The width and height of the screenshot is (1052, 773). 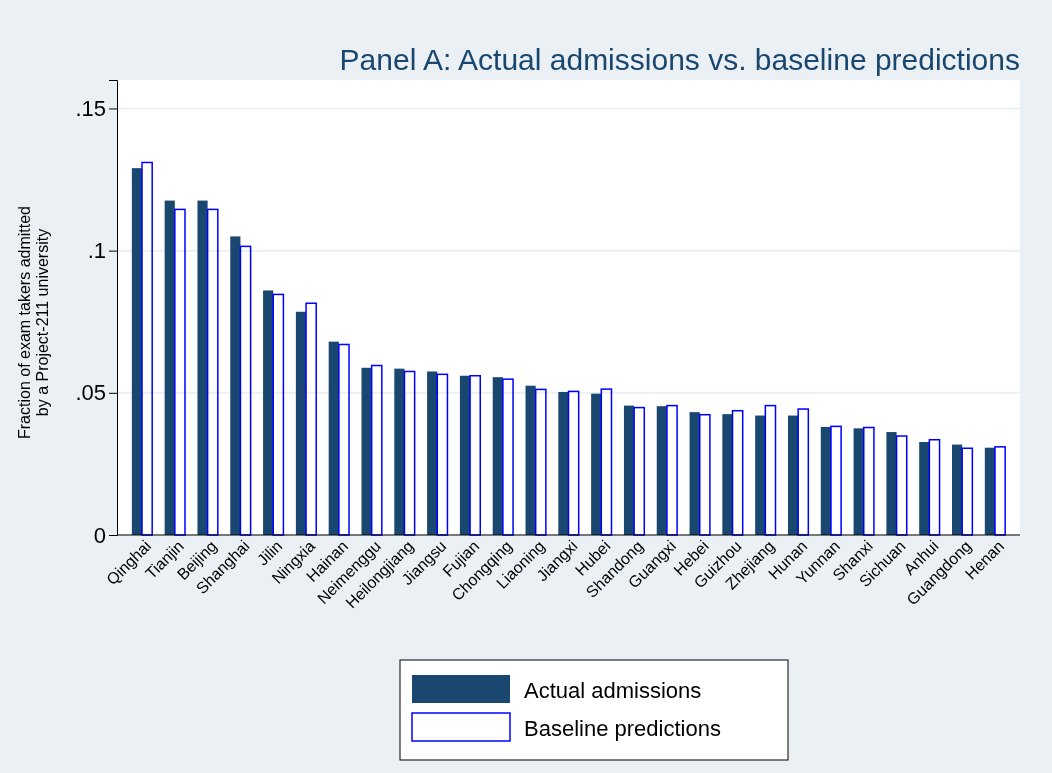 I want to click on y-axis-title: Fraction of exam takers admitted by a Project-211 university, so click(x=34, y=322).